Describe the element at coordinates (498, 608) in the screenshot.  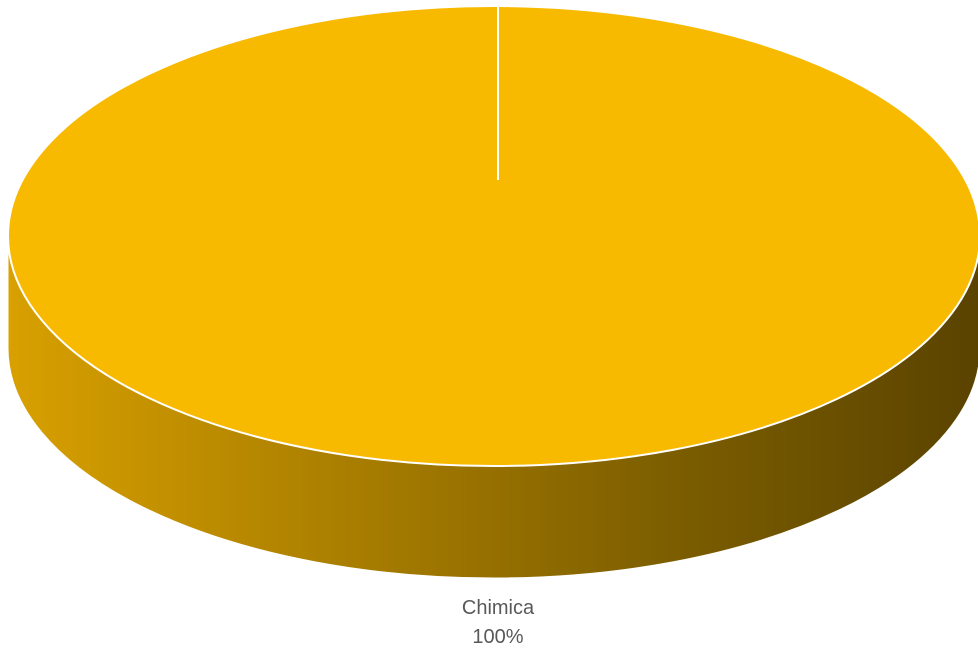
I see `data-label-category: Chimica` at that location.